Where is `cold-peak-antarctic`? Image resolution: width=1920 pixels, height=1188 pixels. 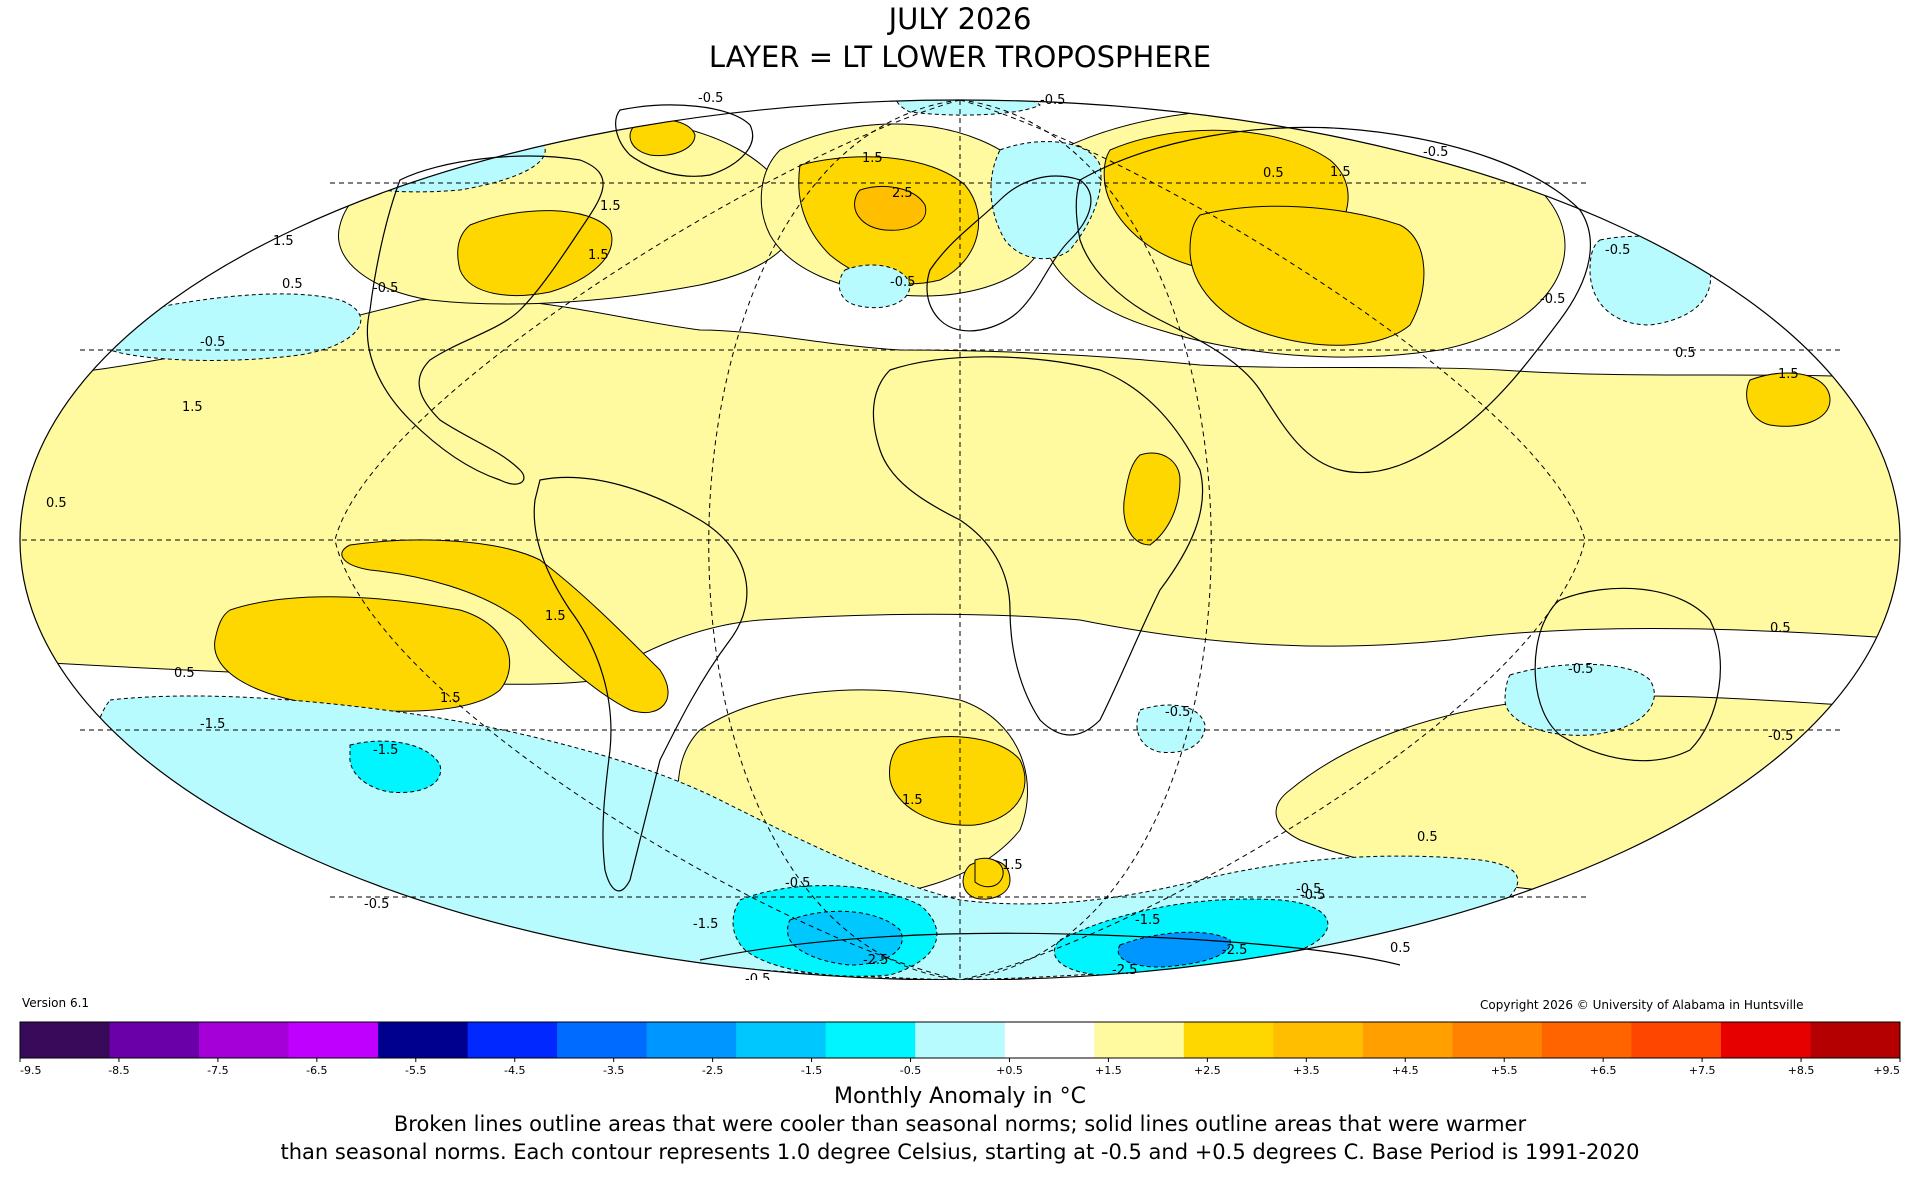
cold-peak-antarctic is located at coordinates (1174, 949).